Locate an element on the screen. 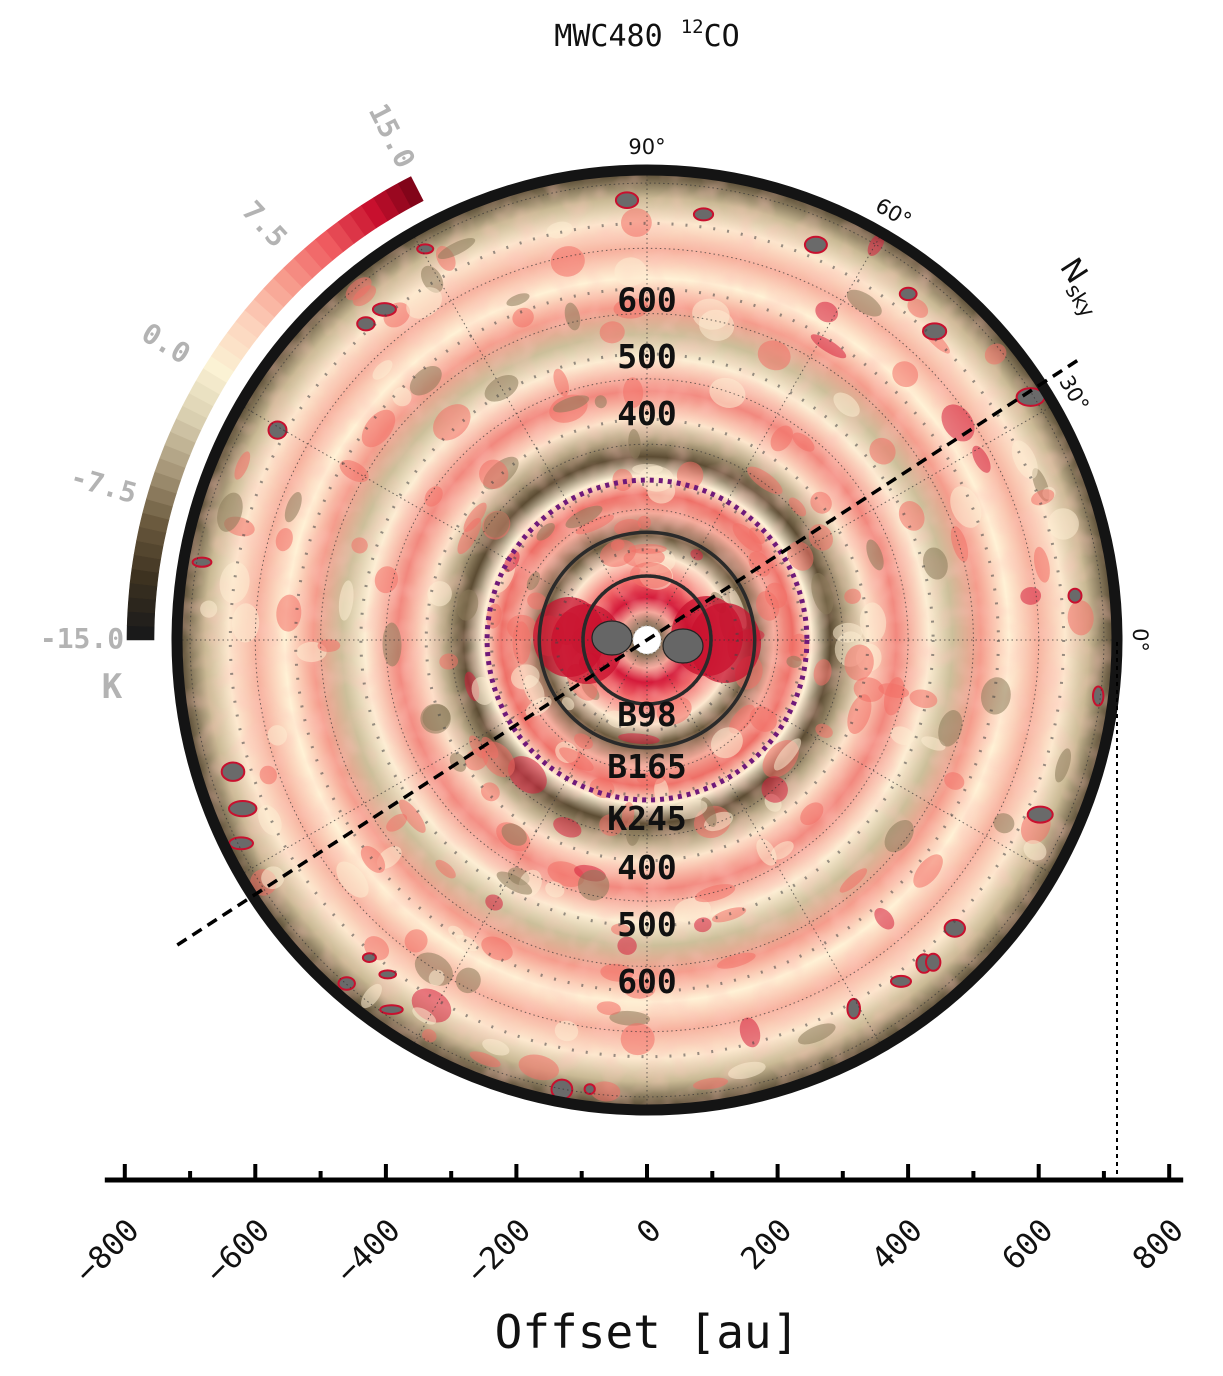  colorbar-tick-label: 7.5 is located at coordinates (264, 224).